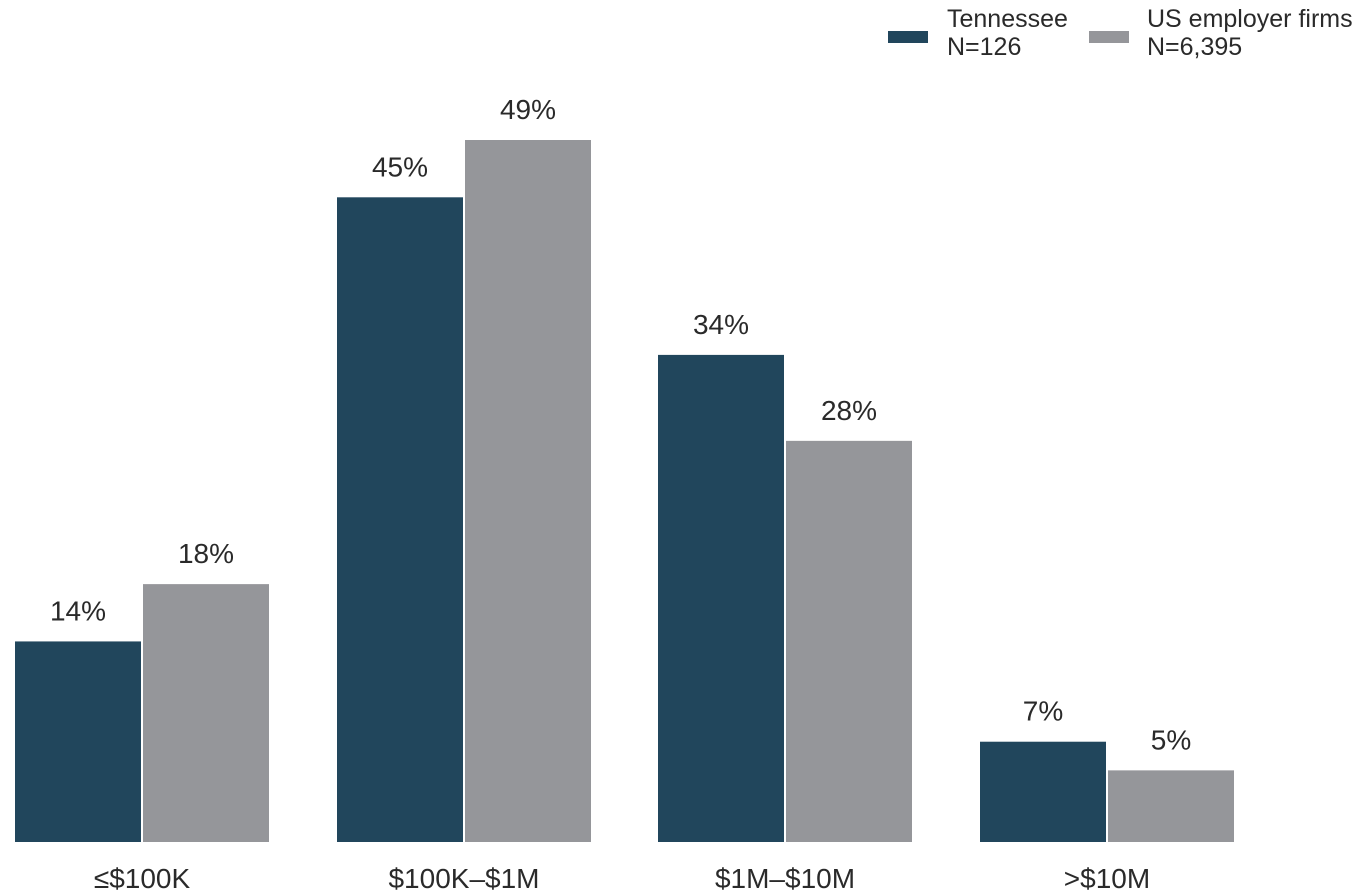  What do you see at coordinates (1250, 19) in the screenshot?
I see `legend-label-us-employer-firms: US employer firms` at bounding box center [1250, 19].